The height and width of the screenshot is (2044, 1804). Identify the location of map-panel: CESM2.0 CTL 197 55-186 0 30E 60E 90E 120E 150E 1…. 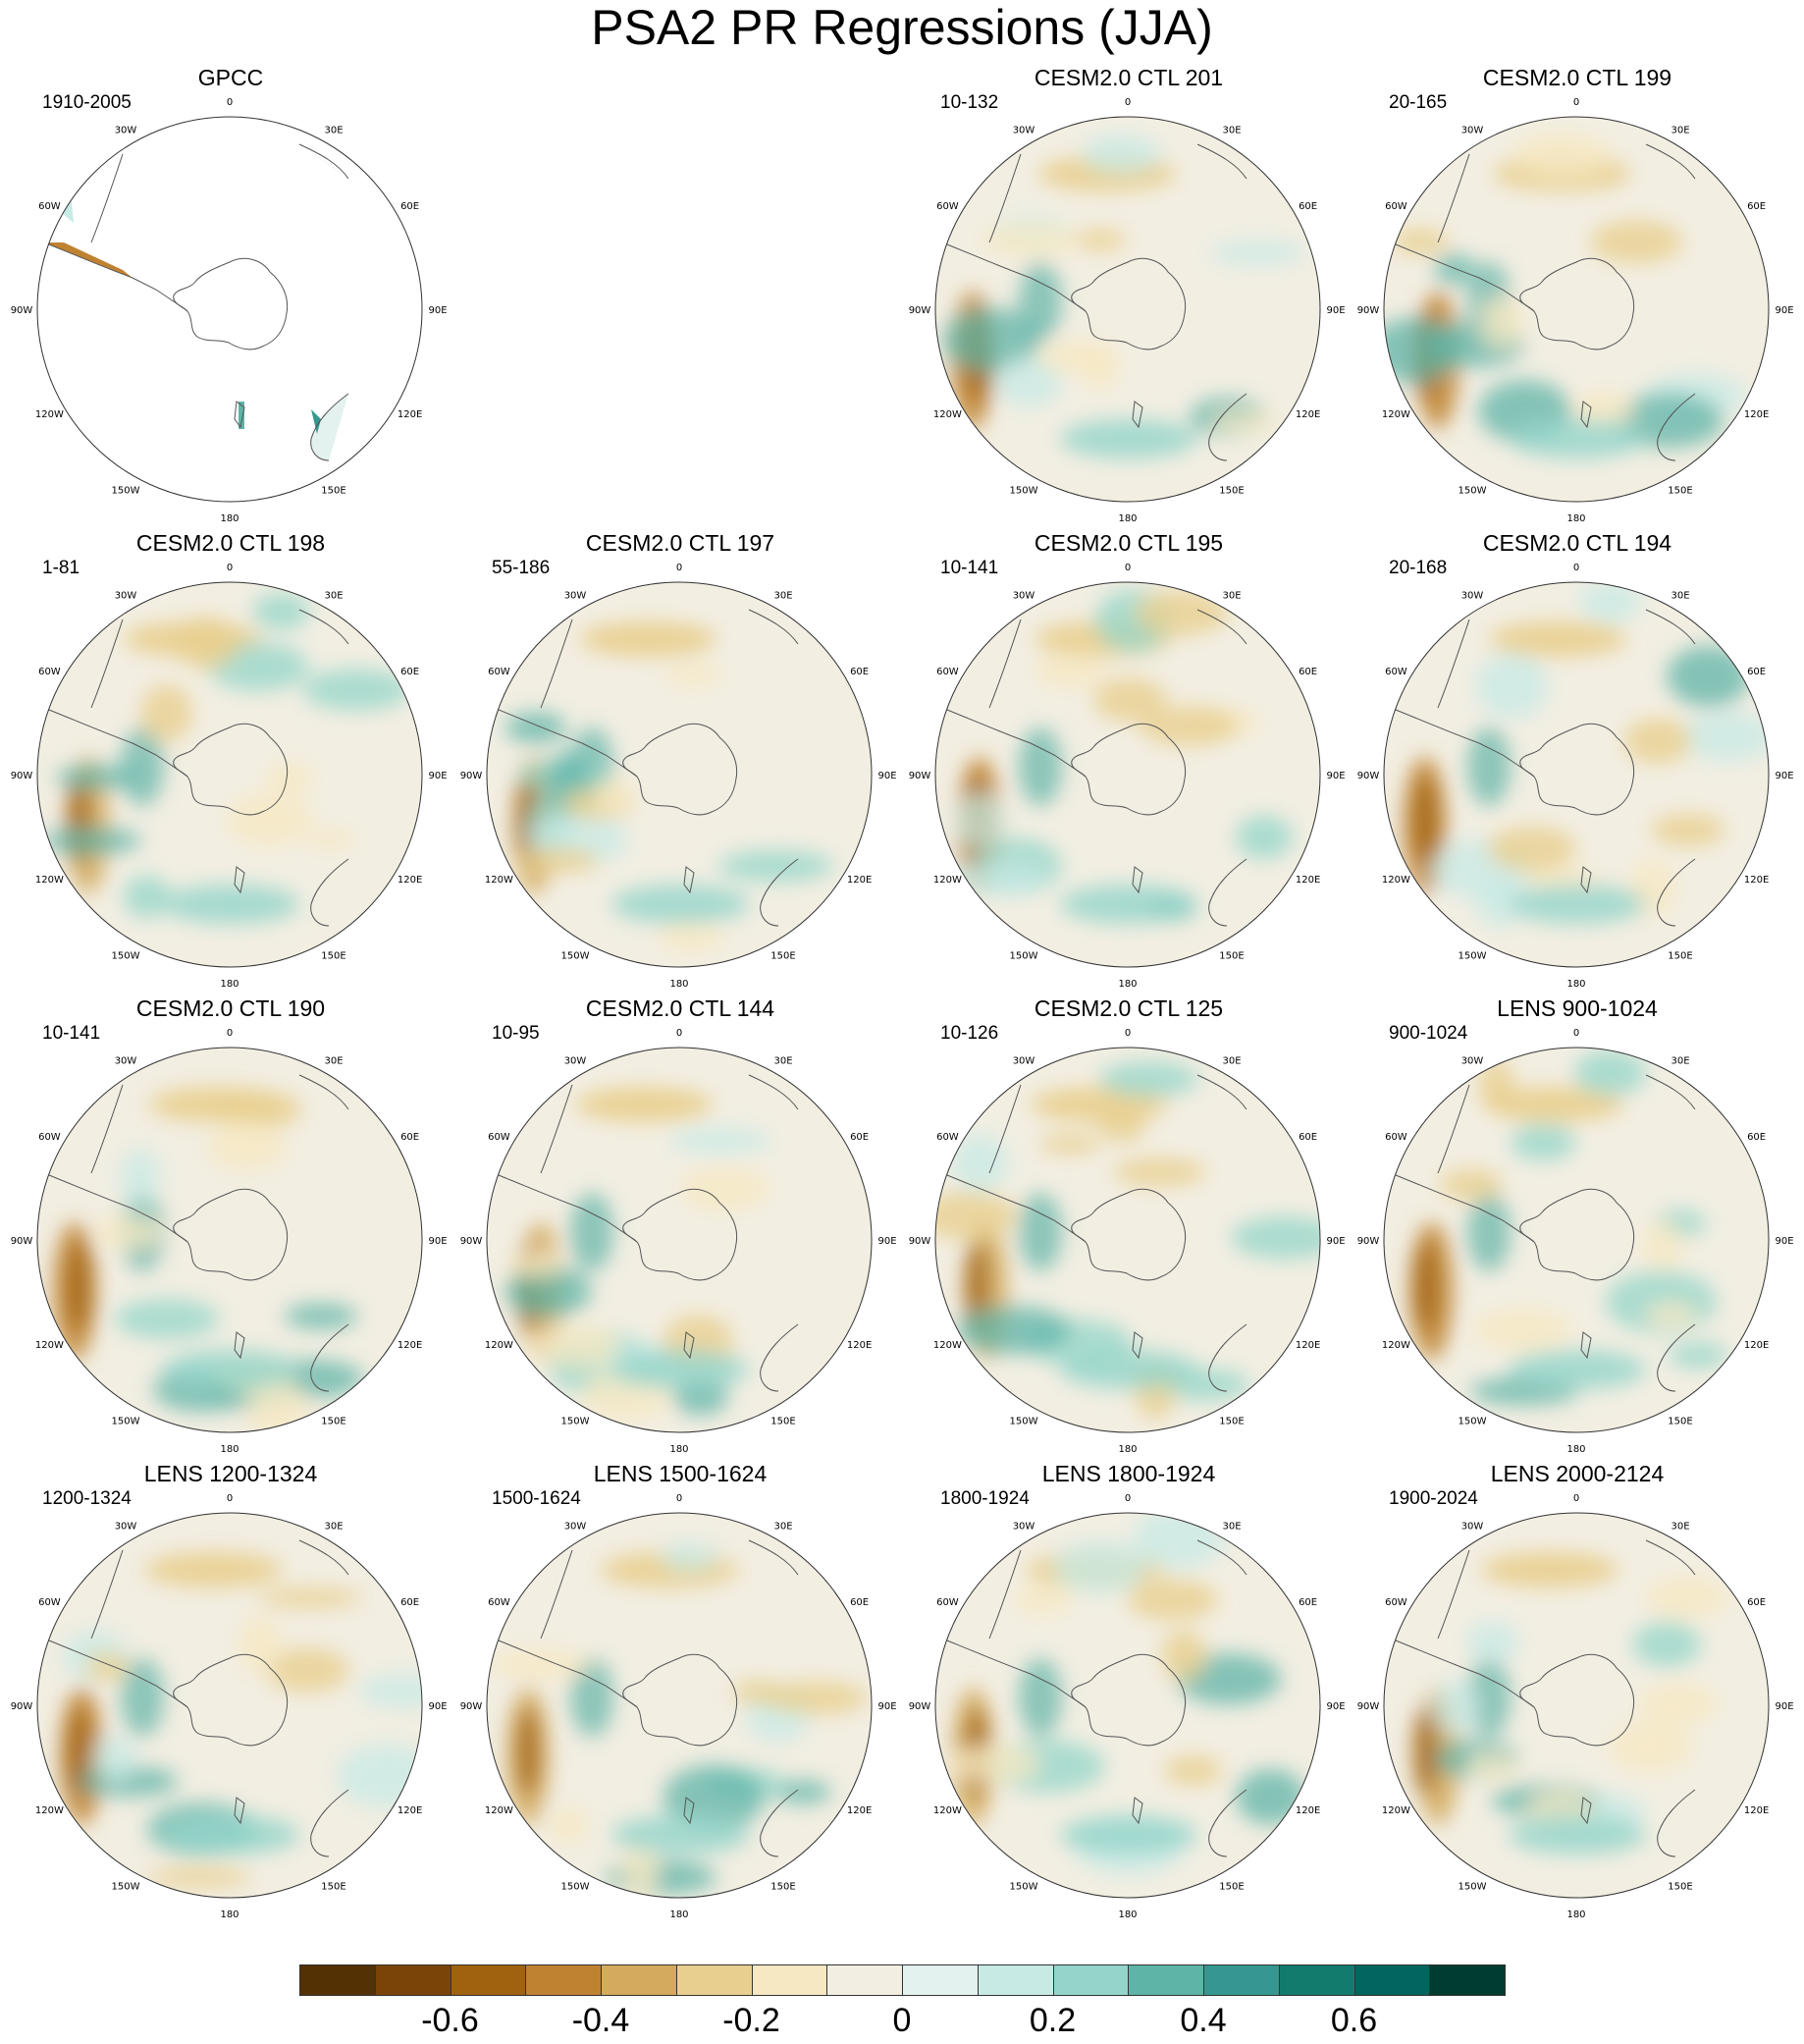
(680, 760).